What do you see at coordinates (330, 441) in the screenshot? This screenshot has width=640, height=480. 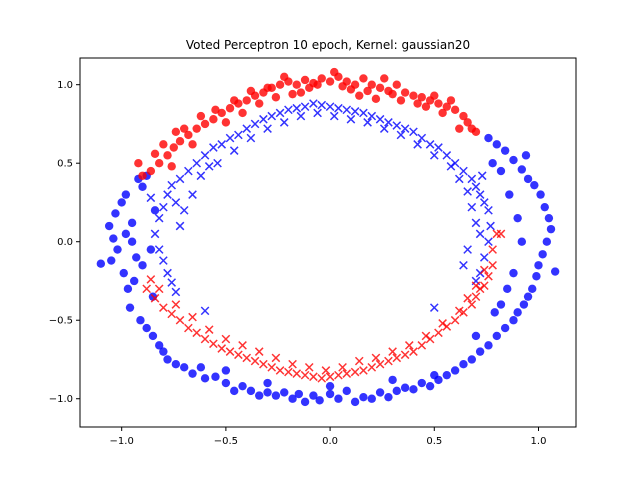 I see `x-tick-label-2: 0.0` at bounding box center [330, 441].